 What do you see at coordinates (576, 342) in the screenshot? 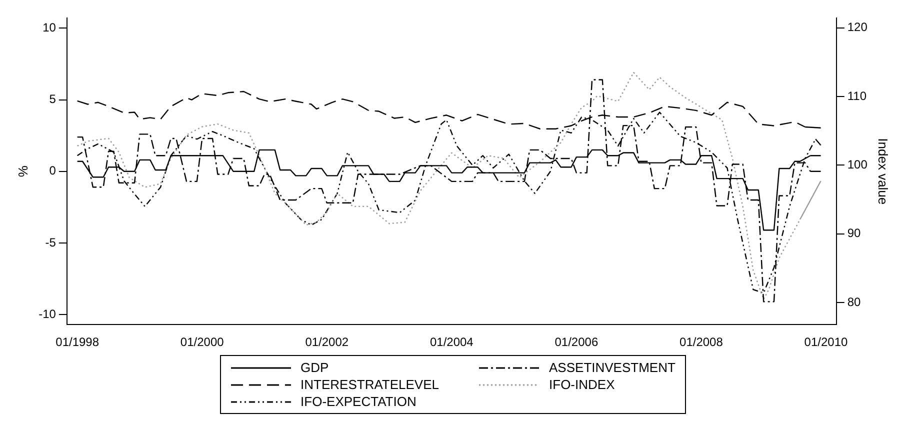
I see `x-tick-label: 01/2006` at bounding box center [576, 342].